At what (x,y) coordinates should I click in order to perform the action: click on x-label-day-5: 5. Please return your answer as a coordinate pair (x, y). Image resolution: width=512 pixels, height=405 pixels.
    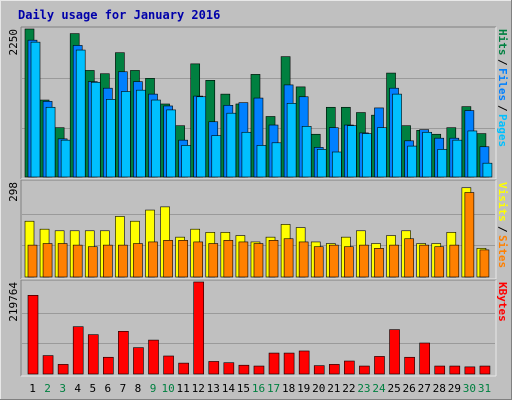
    Looking at the image, I should click on (92, 388).